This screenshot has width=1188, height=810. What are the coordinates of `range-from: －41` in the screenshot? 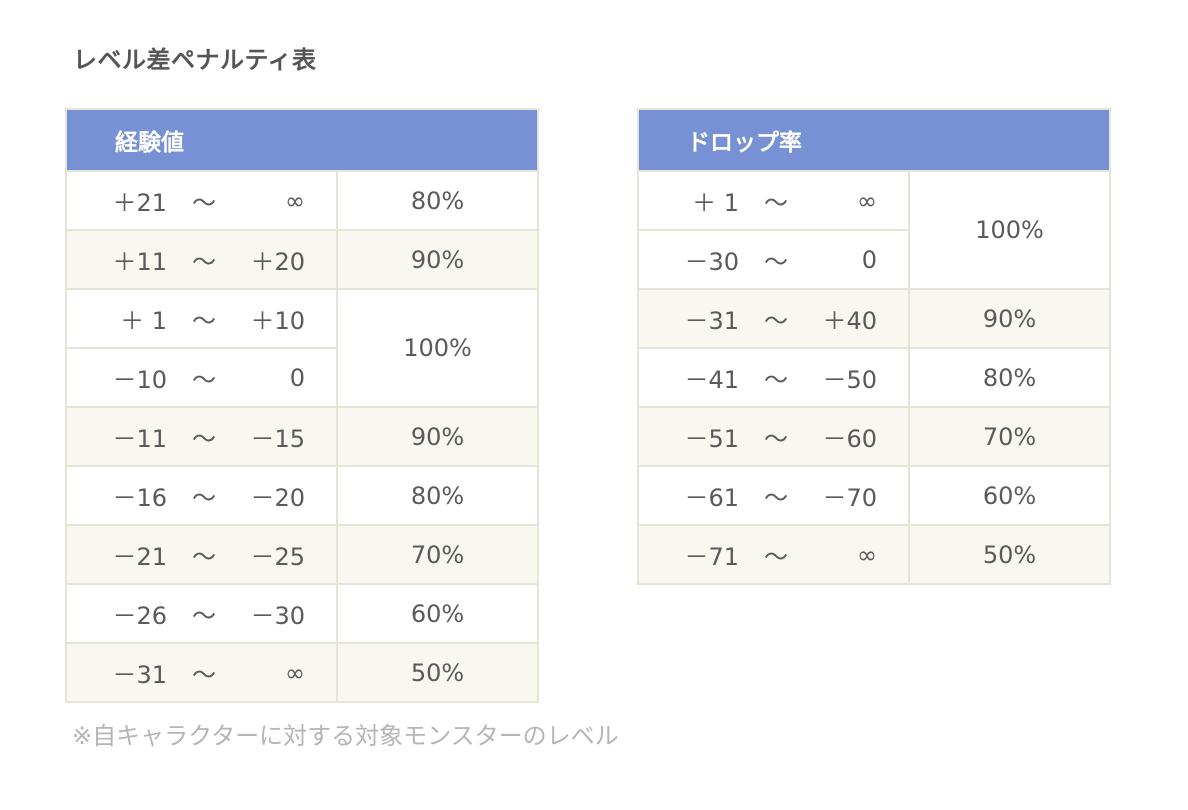 It's located at (711, 380).